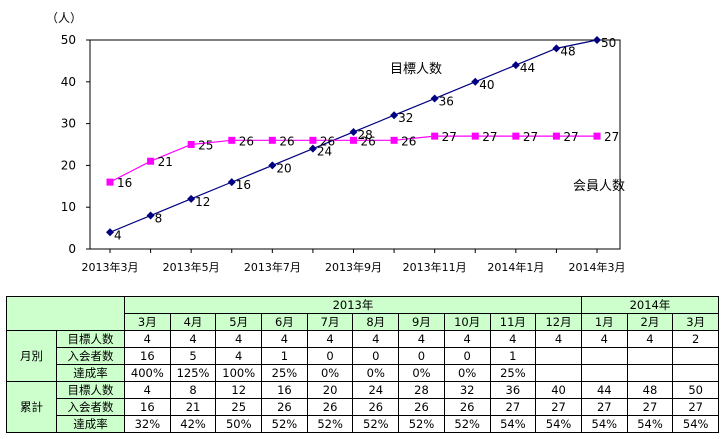  What do you see at coordinates (376, 390) in the screenshot?
I see `table-cell: 24` at bounding box center [376, 390].